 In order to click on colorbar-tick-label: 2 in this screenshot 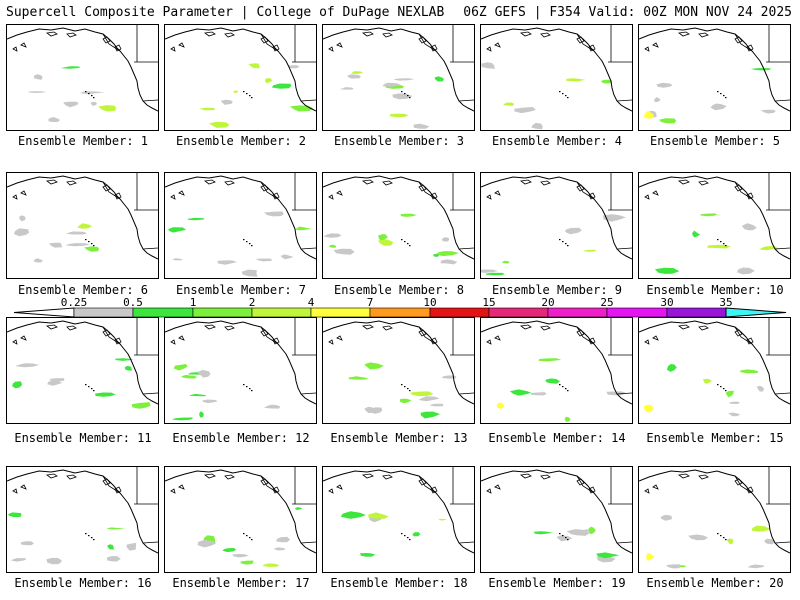, I will do `click(252, 302)`.